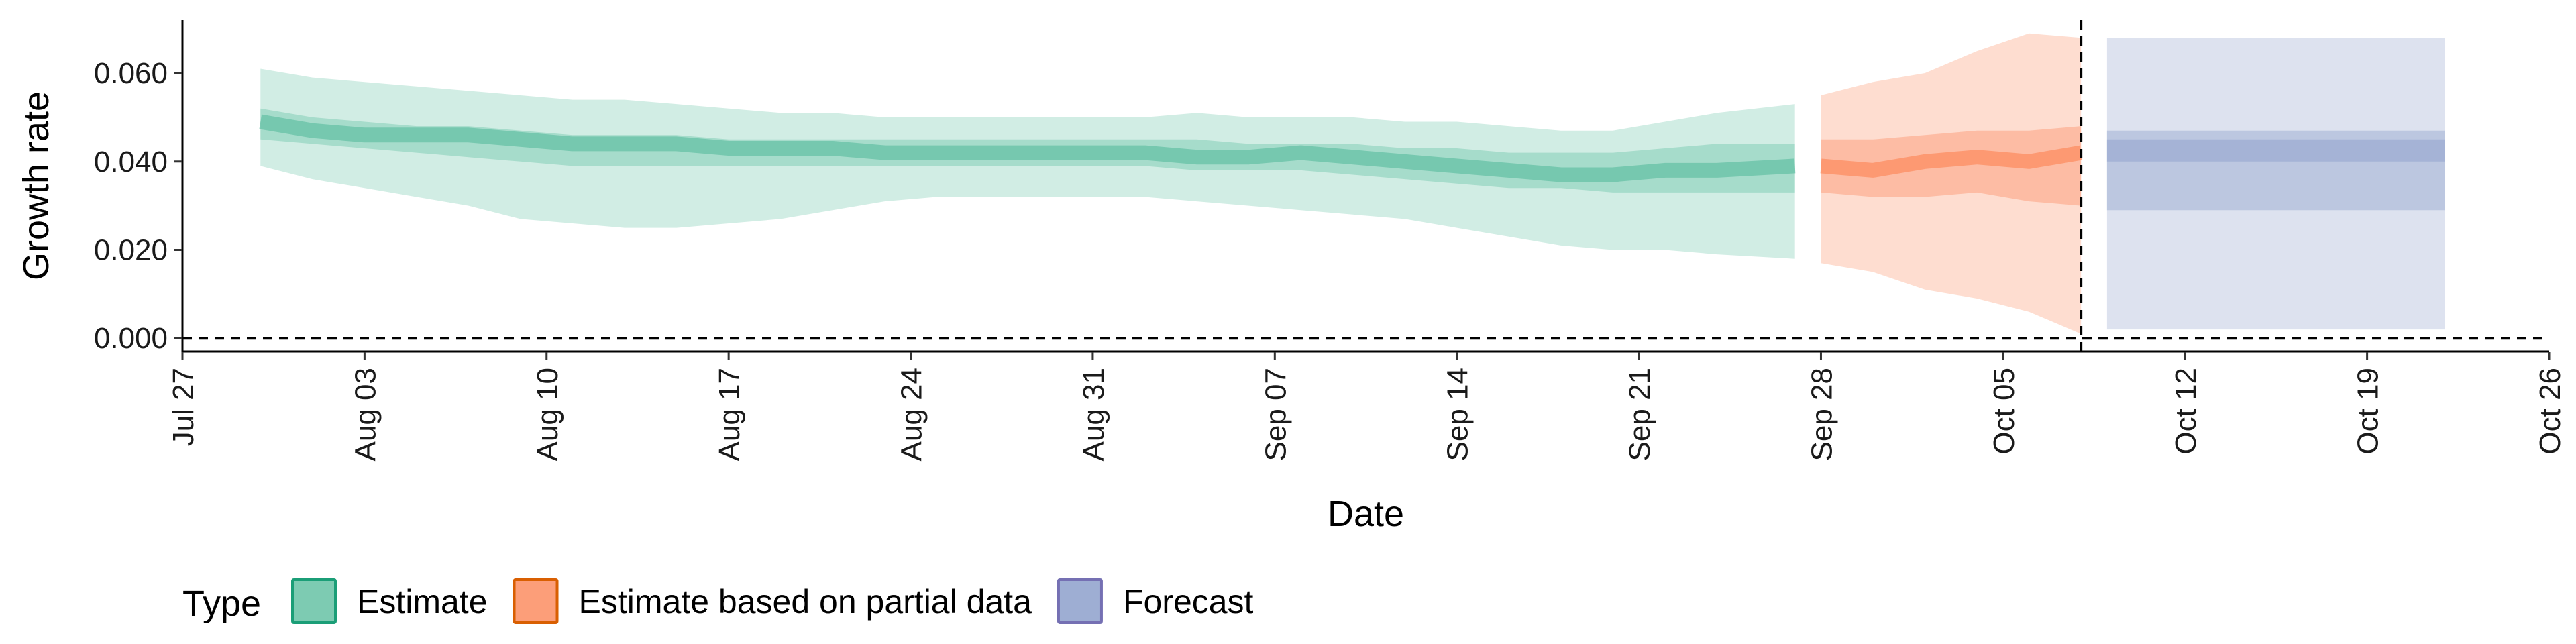 Image resolution: width=2576 pixels, height=644 pixels. I want to click on x-tick-label: Oct 05, so click(2004, 411).